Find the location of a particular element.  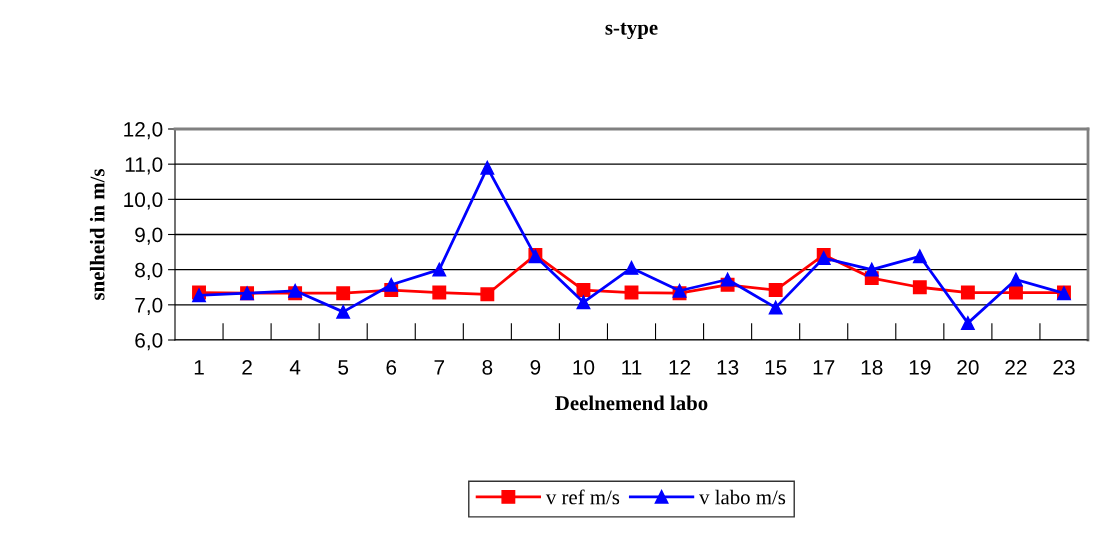

y-axis-title: snelheid in m/s is located at coordinates (97, 234).